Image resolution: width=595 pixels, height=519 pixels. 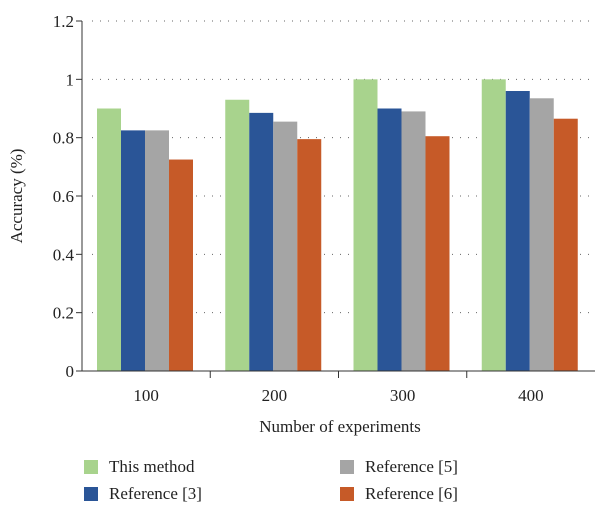 What do you see at coordinates (63, 196) in the screenshot?
I see `y-tick-label: 0.6` at bounding box center [63, 196].